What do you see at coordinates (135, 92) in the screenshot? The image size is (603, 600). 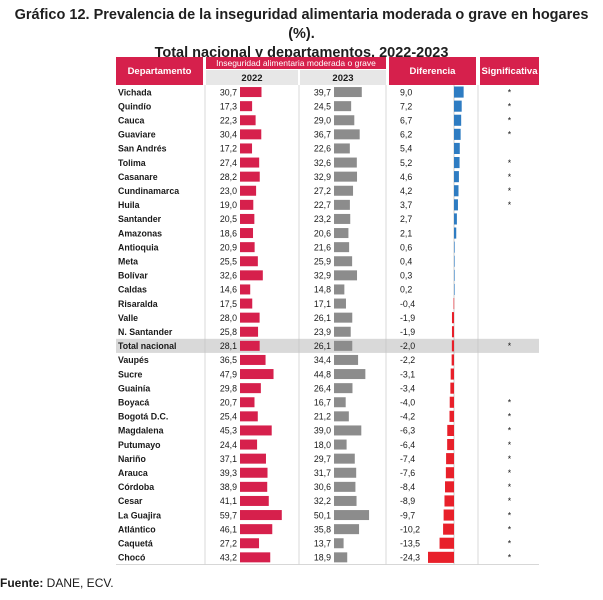 I see `row-department-label: Vichada` at bounding box center [135, 92].